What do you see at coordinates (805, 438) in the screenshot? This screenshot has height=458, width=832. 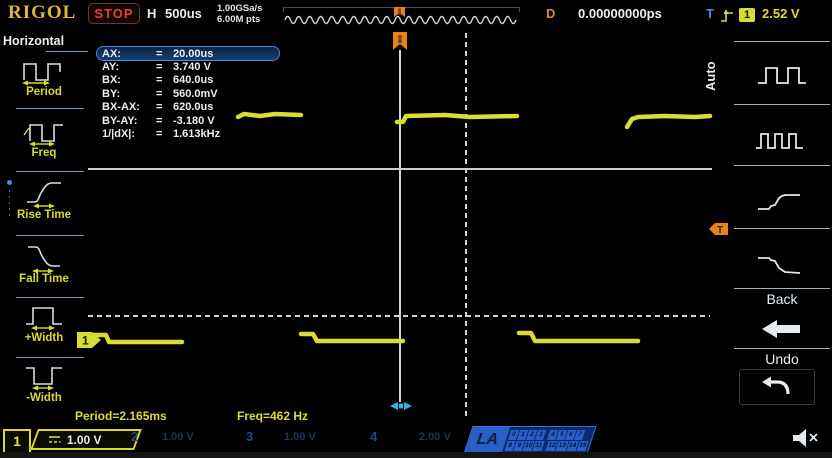 I see `sound-muted-icon` at bounding box center [805, 438].